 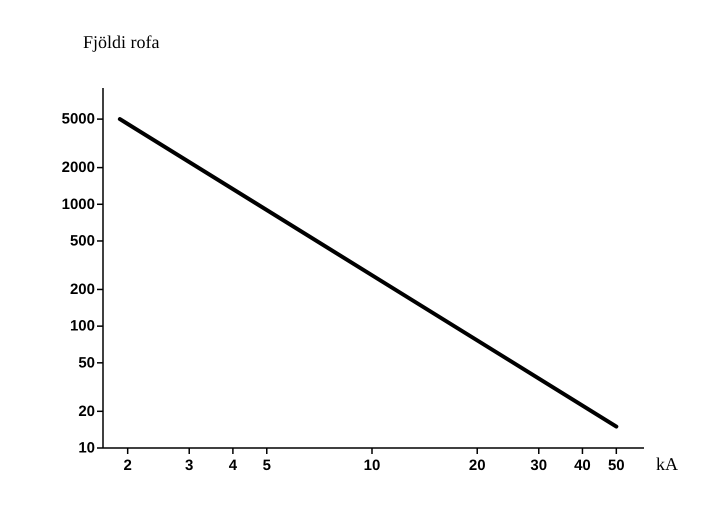 I want to click on x-tick-label: 5, so click(x=266, y=465).